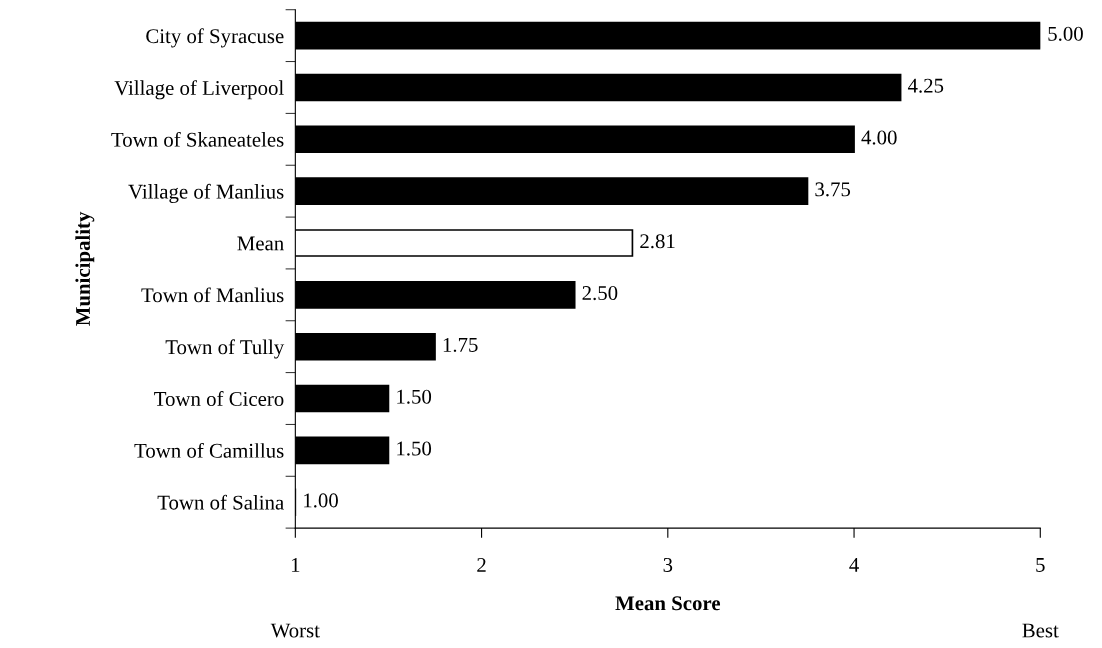 The image size is (1102, 648). Describe the element at coordinates (481, 564) in the screenshot. I see `x-tick-label: 2` at that location.